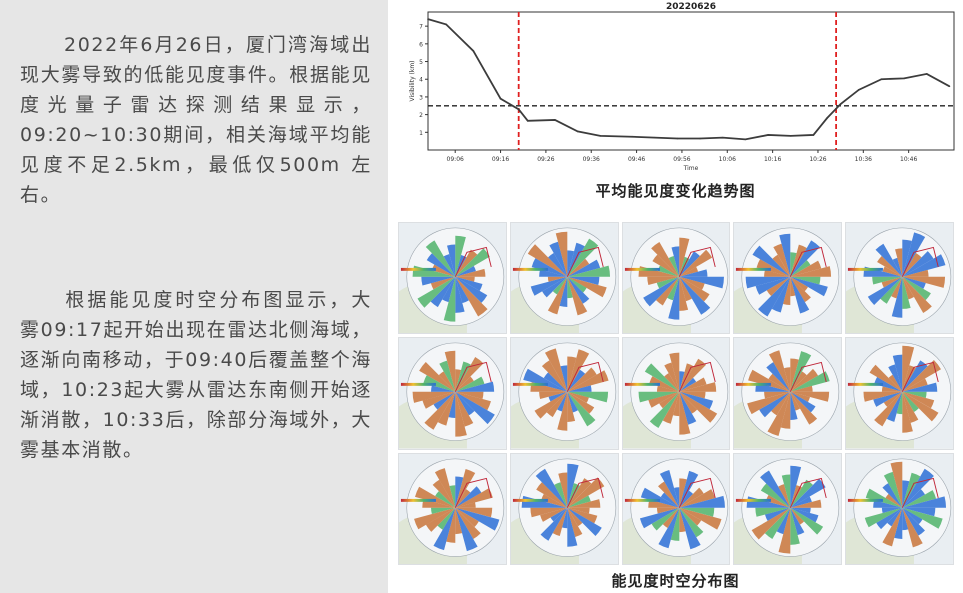  What do you see at coordinates (421, 97) in the screenshot?
I see `y-tick-label: 3` at bounding box center [421, 97].